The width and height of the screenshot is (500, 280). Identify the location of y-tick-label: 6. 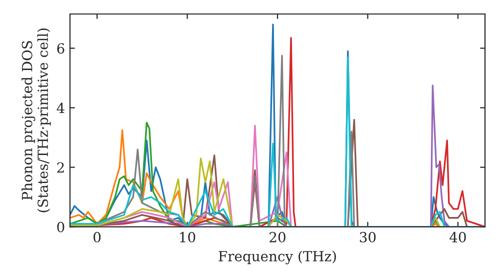
(60, 48).